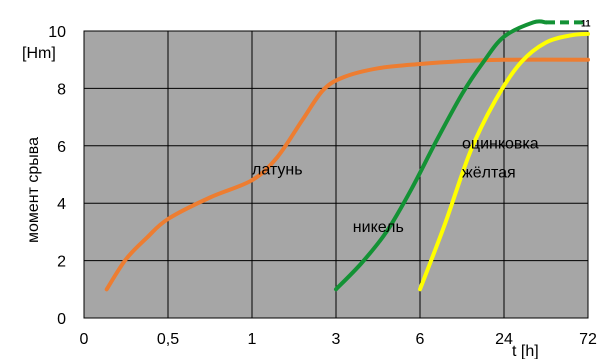 This screenshot has height=359, width=598. What do you see at coordinates (525, 351) in the screenshot?
I see `x-axis-label: t [h]` at bounding box center [525, 351].